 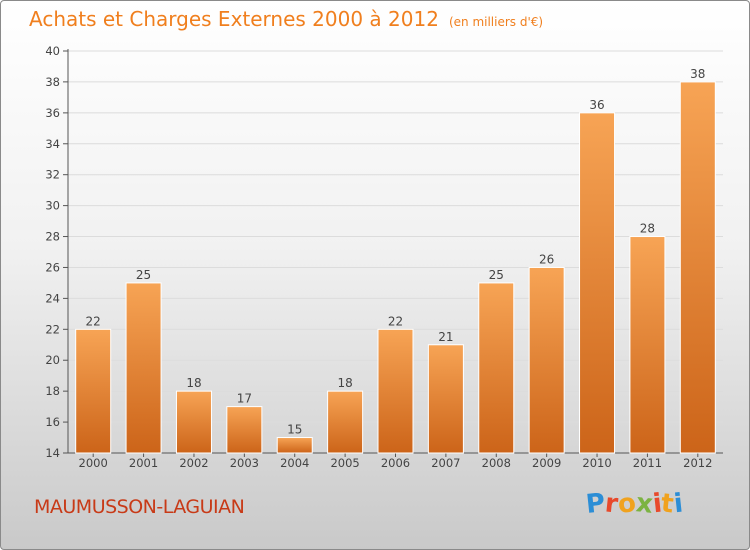 What do you see at coordinates (546, 259) in the screenshot?
I see `data-label: 26` at bounding box center [546, 259].